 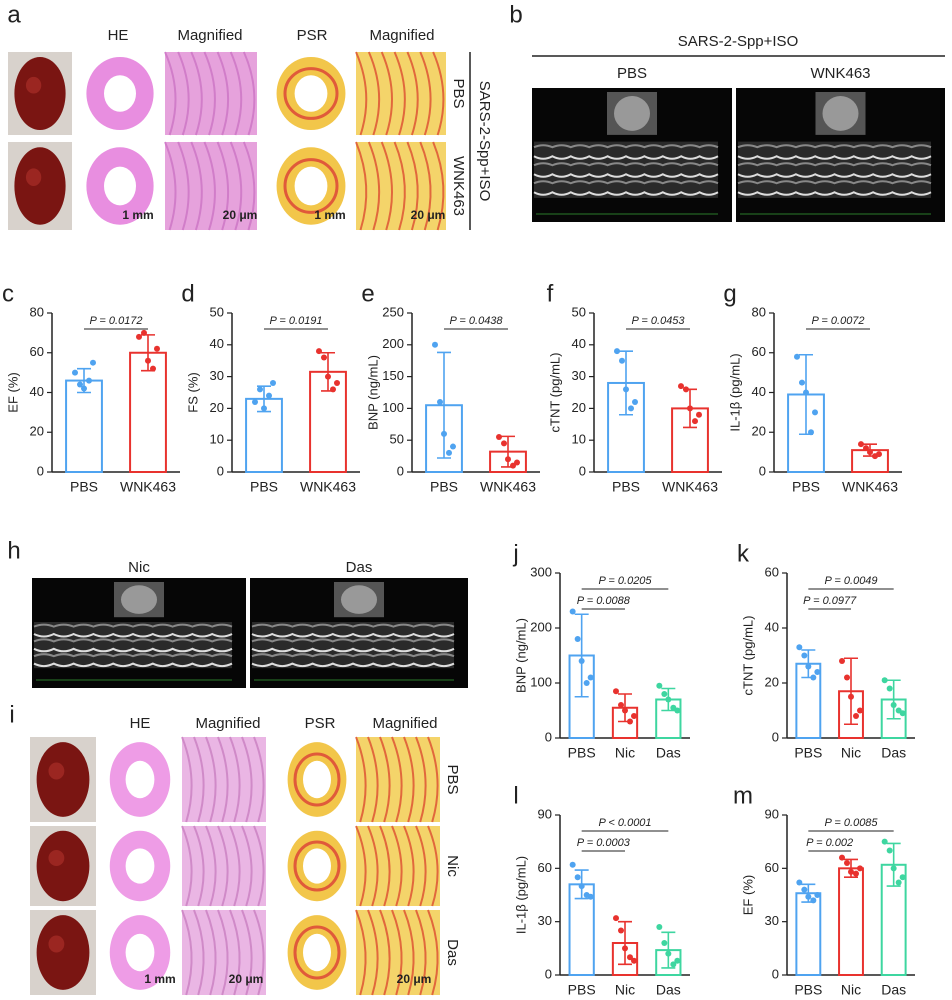 I want to click on column-header: PSR, so click(x=312, y=35).